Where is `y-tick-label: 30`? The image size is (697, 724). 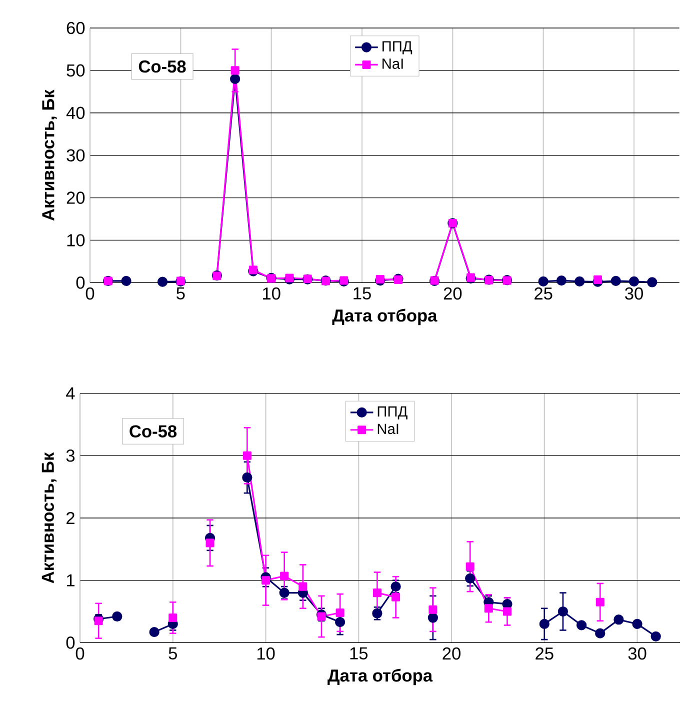
y-tick-label: 30 is located at coordinates (75, 155).